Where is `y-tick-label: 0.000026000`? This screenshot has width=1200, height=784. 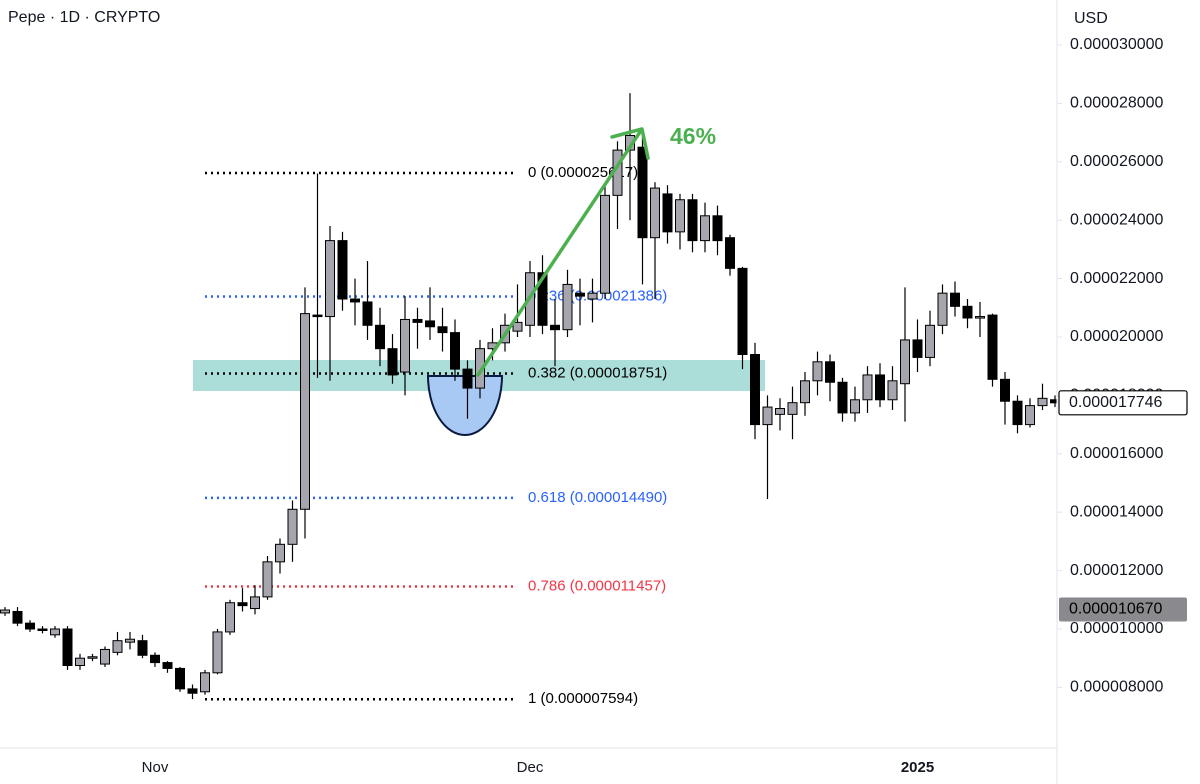 y-tick-label: 0.000026000 is located at coordinates (1117, 161).